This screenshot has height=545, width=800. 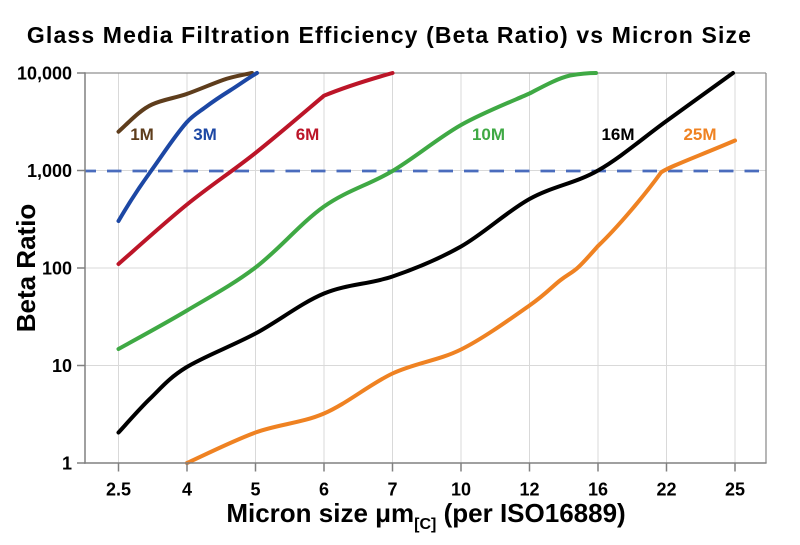 I want to click on svg-text: 5, so click(x=255, y=489).